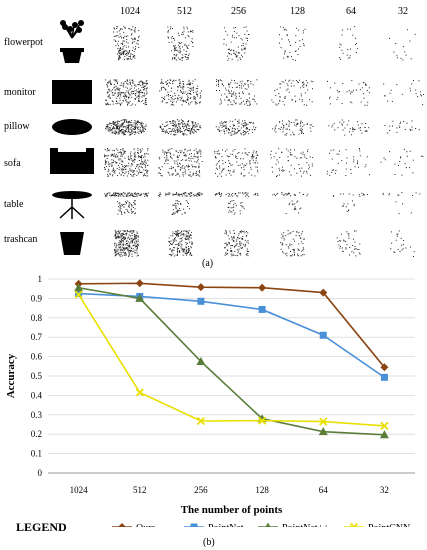  What do you see at coordinates (384, 490) in the screenshot?
I see `x-tick-label: 32` at bounding box center [384, 490].